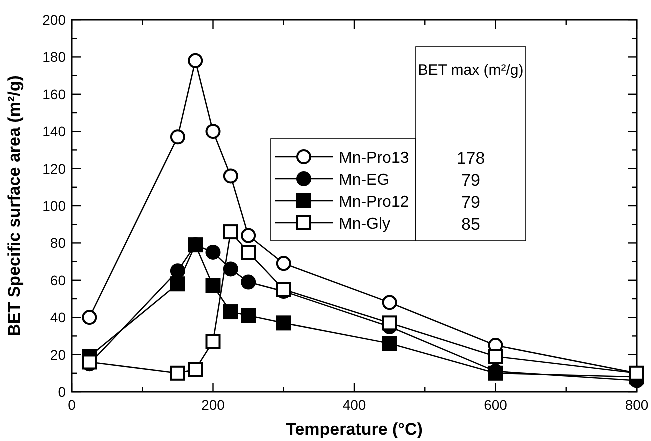 Image resolution: width=651 pixels, height=441 pixels. Describe the element at coordinates (354, 429) in the screenshot. I see `x-axis-title: Temperature (°C)` at that location.